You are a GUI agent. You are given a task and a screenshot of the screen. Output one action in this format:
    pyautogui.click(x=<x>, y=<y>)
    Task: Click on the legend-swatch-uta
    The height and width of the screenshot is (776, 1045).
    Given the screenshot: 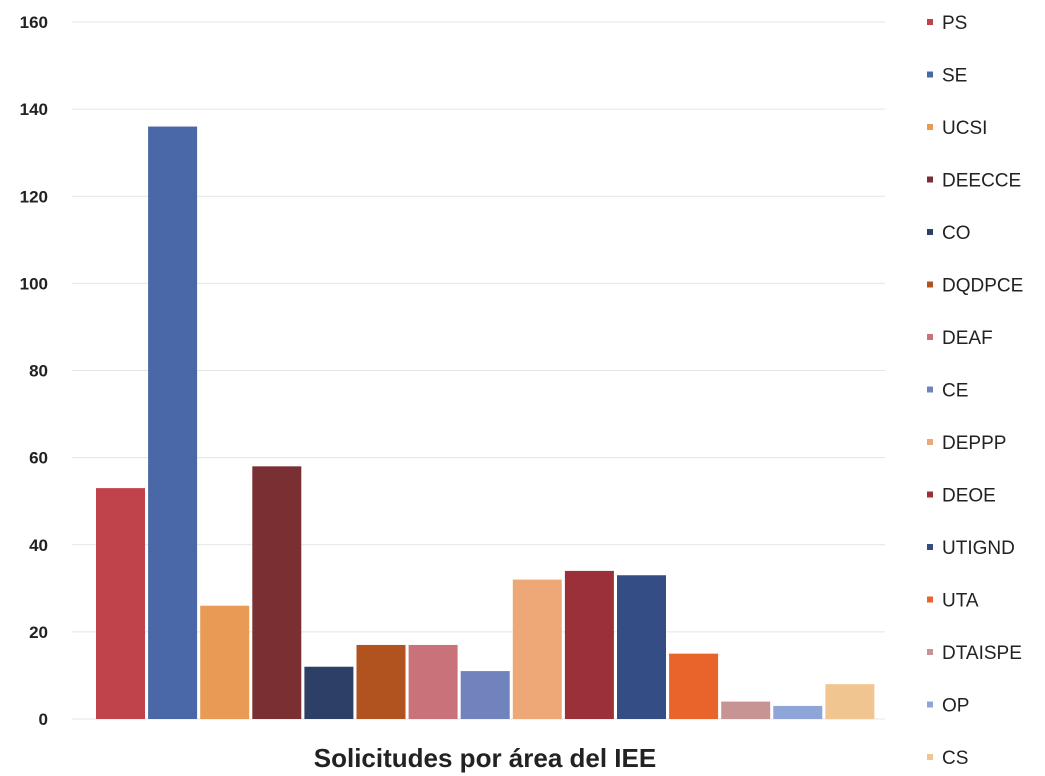 What is the action you would take?
    pyautogui.click(x=930, y=599)
    